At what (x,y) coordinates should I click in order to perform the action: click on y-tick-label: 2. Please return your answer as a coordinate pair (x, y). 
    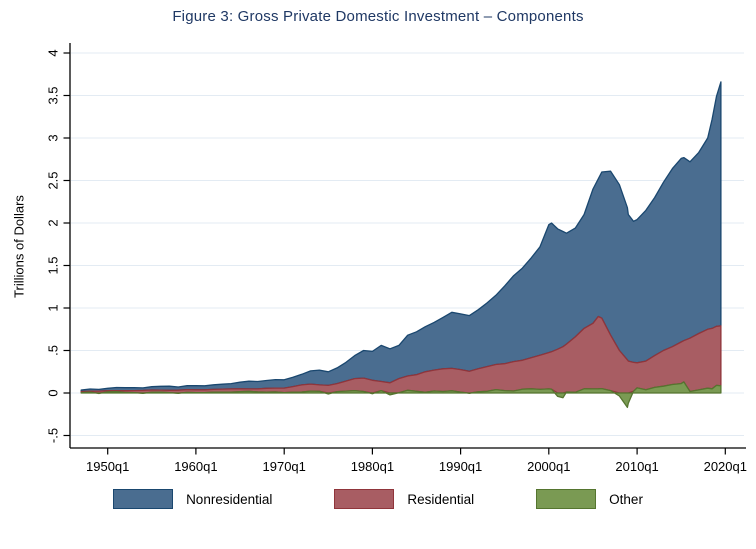
    Looking at the image, I should click on (53, 222).